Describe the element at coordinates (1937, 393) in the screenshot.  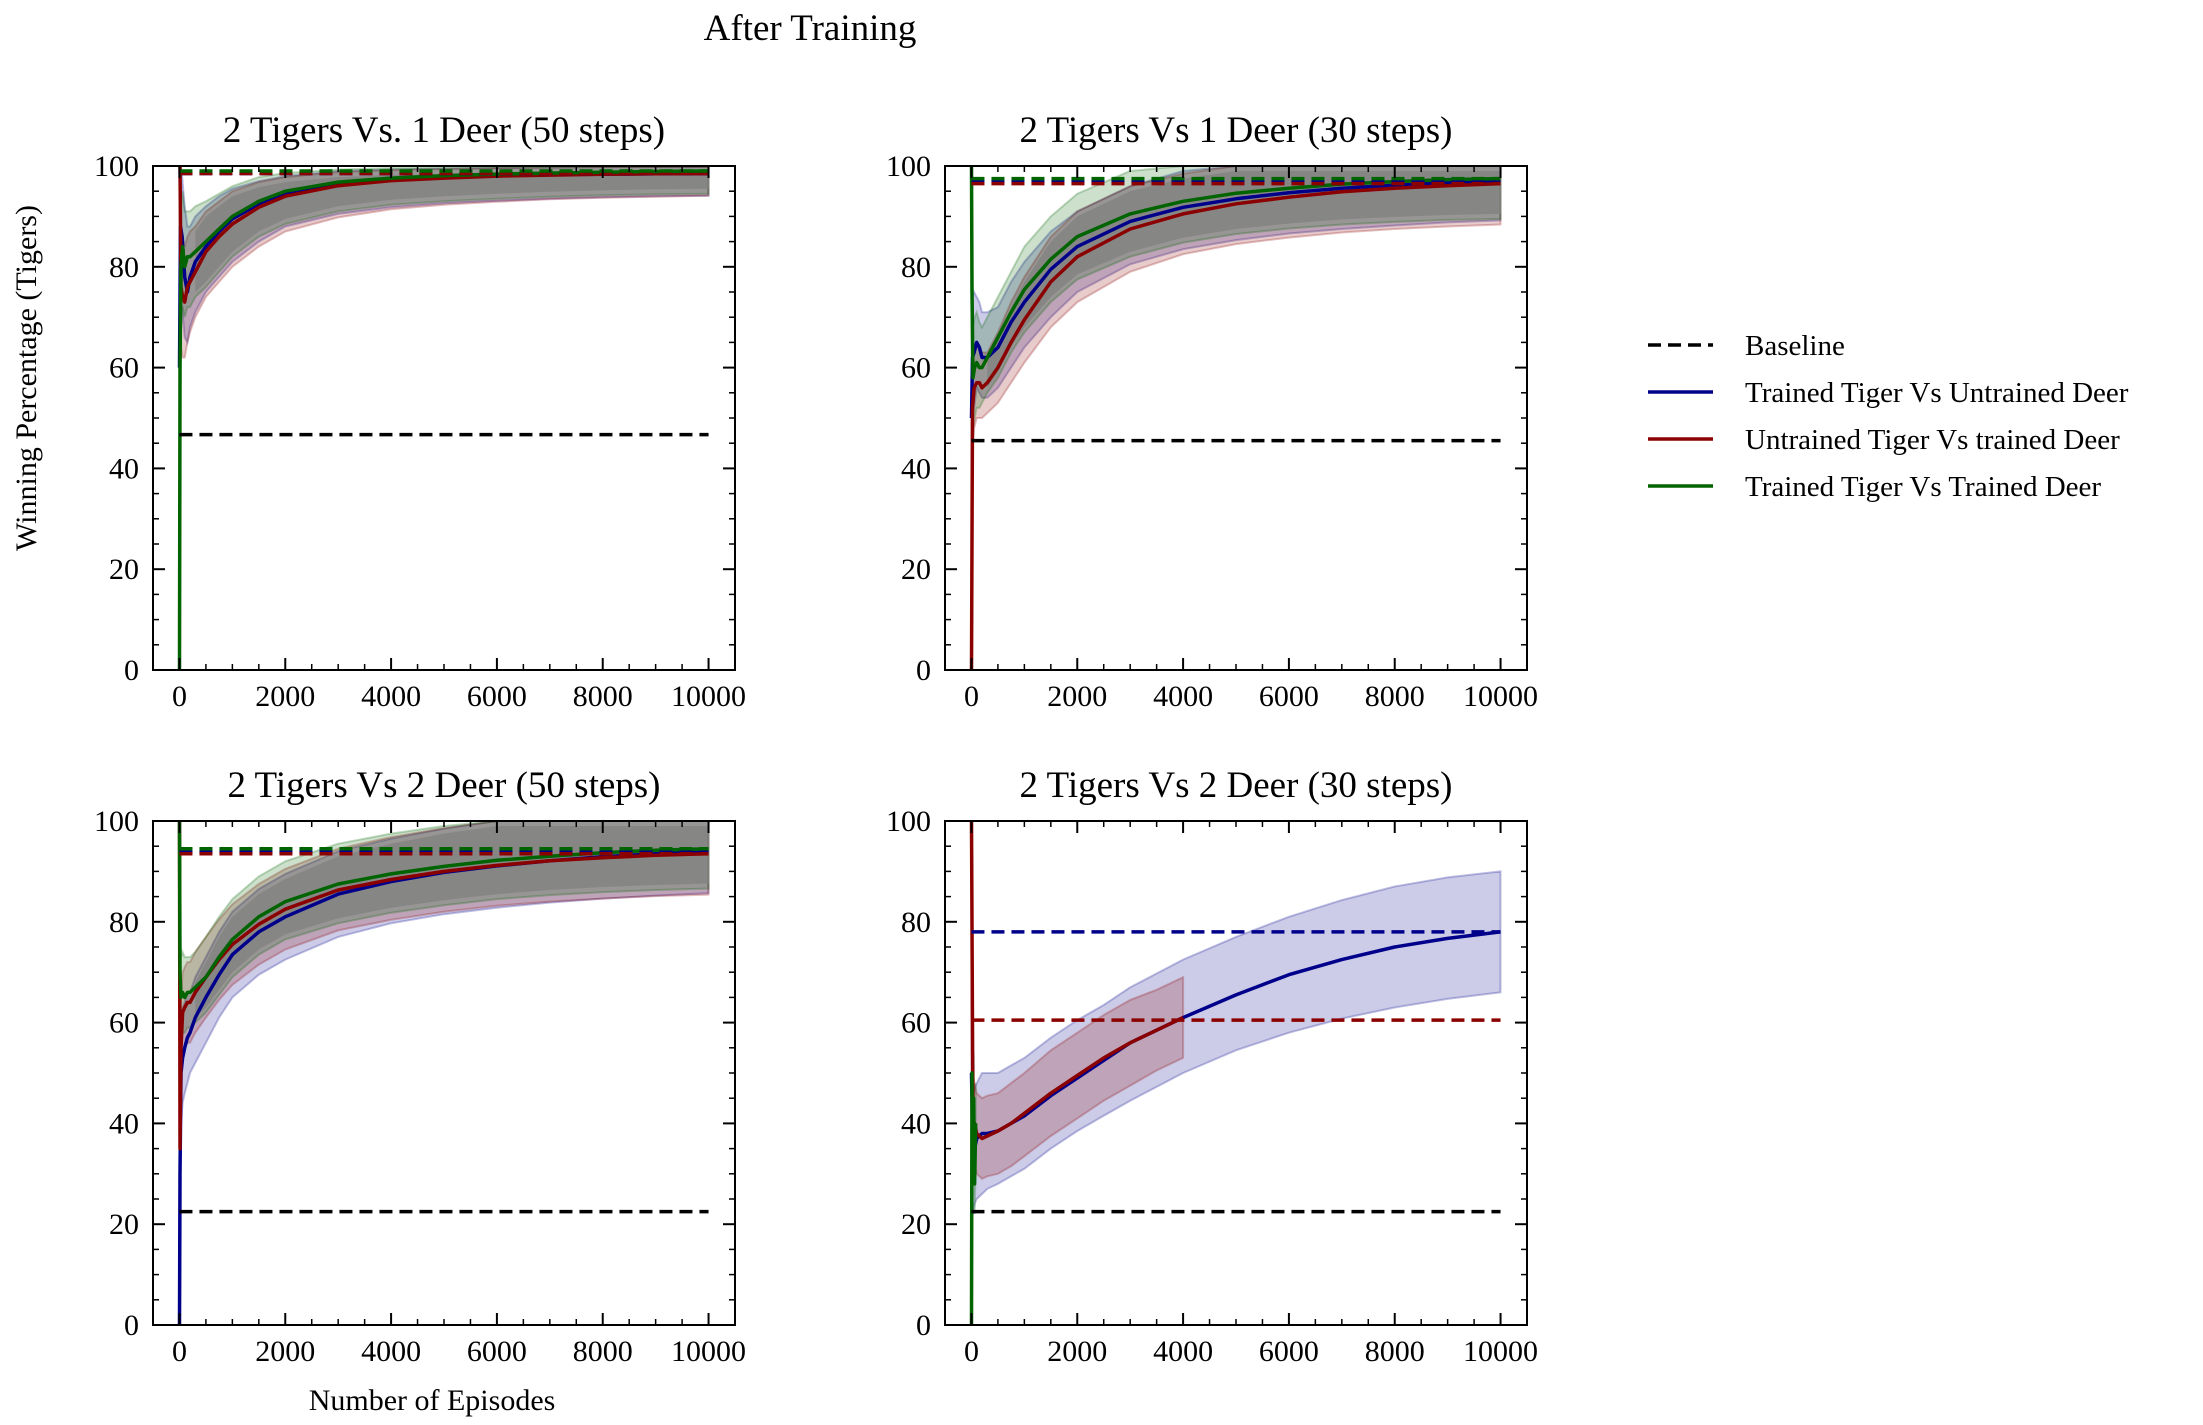
I see `legend-label: Trained Tiger Vs Untrained Deer` at that location.